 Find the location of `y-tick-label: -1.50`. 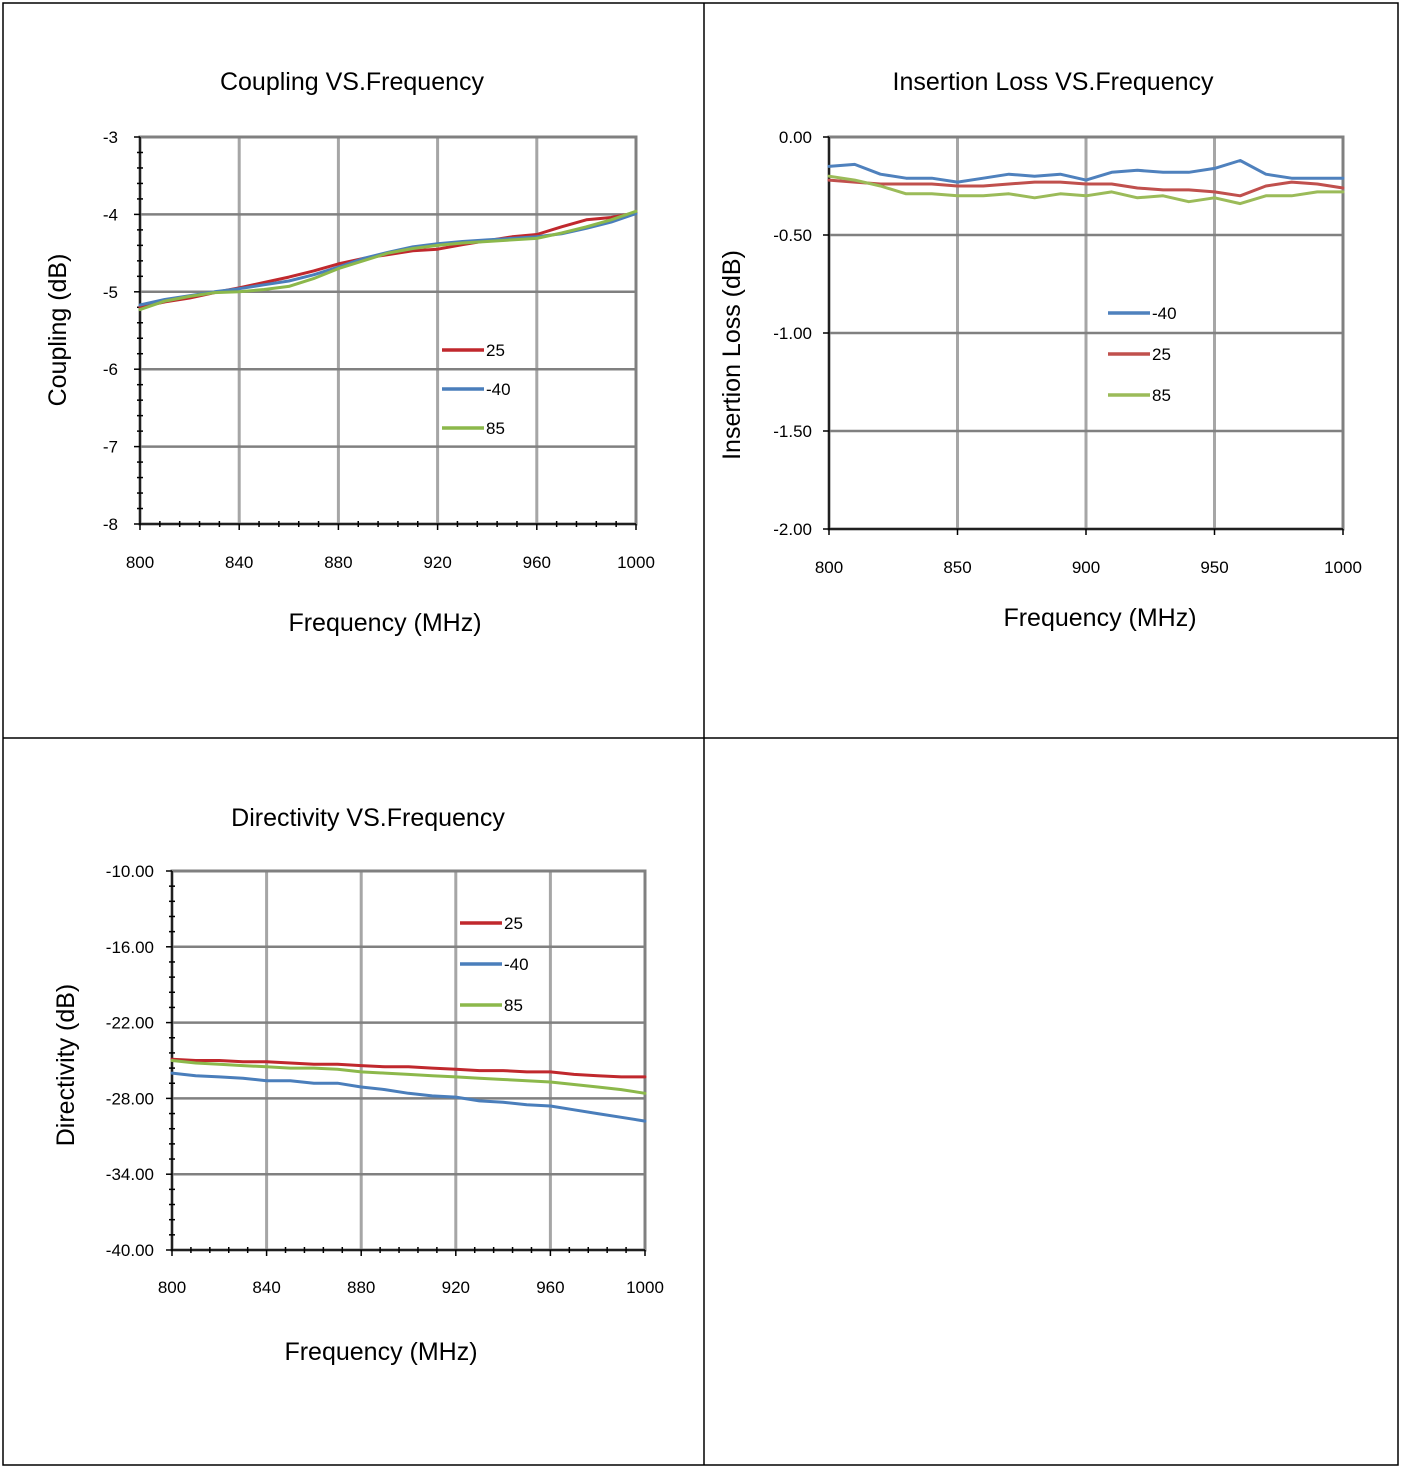

y-tick-label: -1.50 is located at coordinates (792, 431).